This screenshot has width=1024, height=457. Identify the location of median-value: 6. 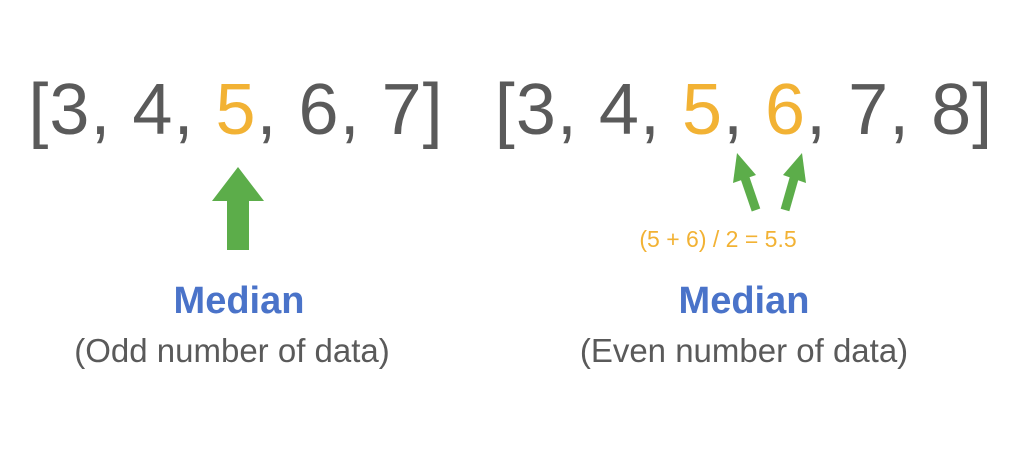
(786, 110).